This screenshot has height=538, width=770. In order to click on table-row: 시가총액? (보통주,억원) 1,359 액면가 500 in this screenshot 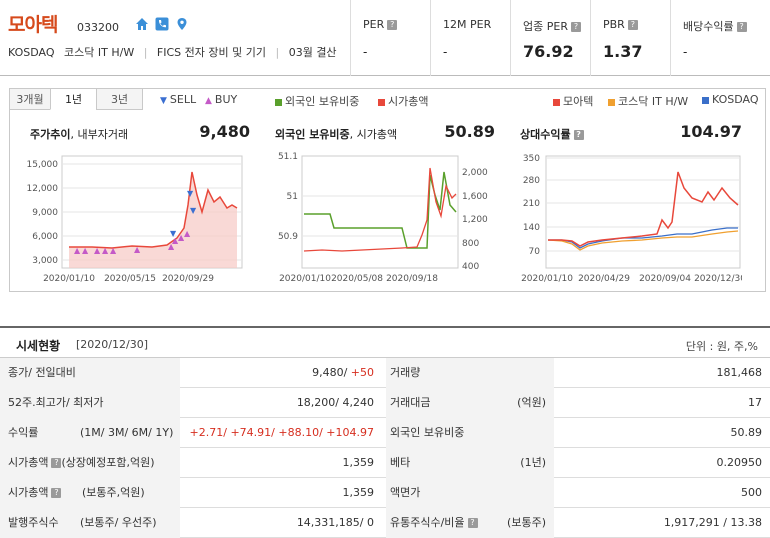, I will do `click(385, 493)`.